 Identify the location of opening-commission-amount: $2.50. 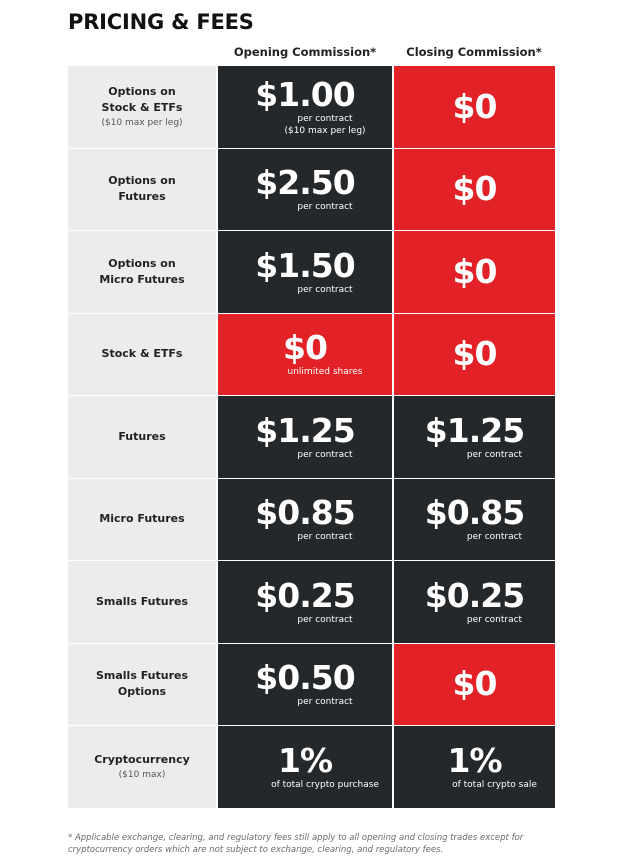
(305, 183).